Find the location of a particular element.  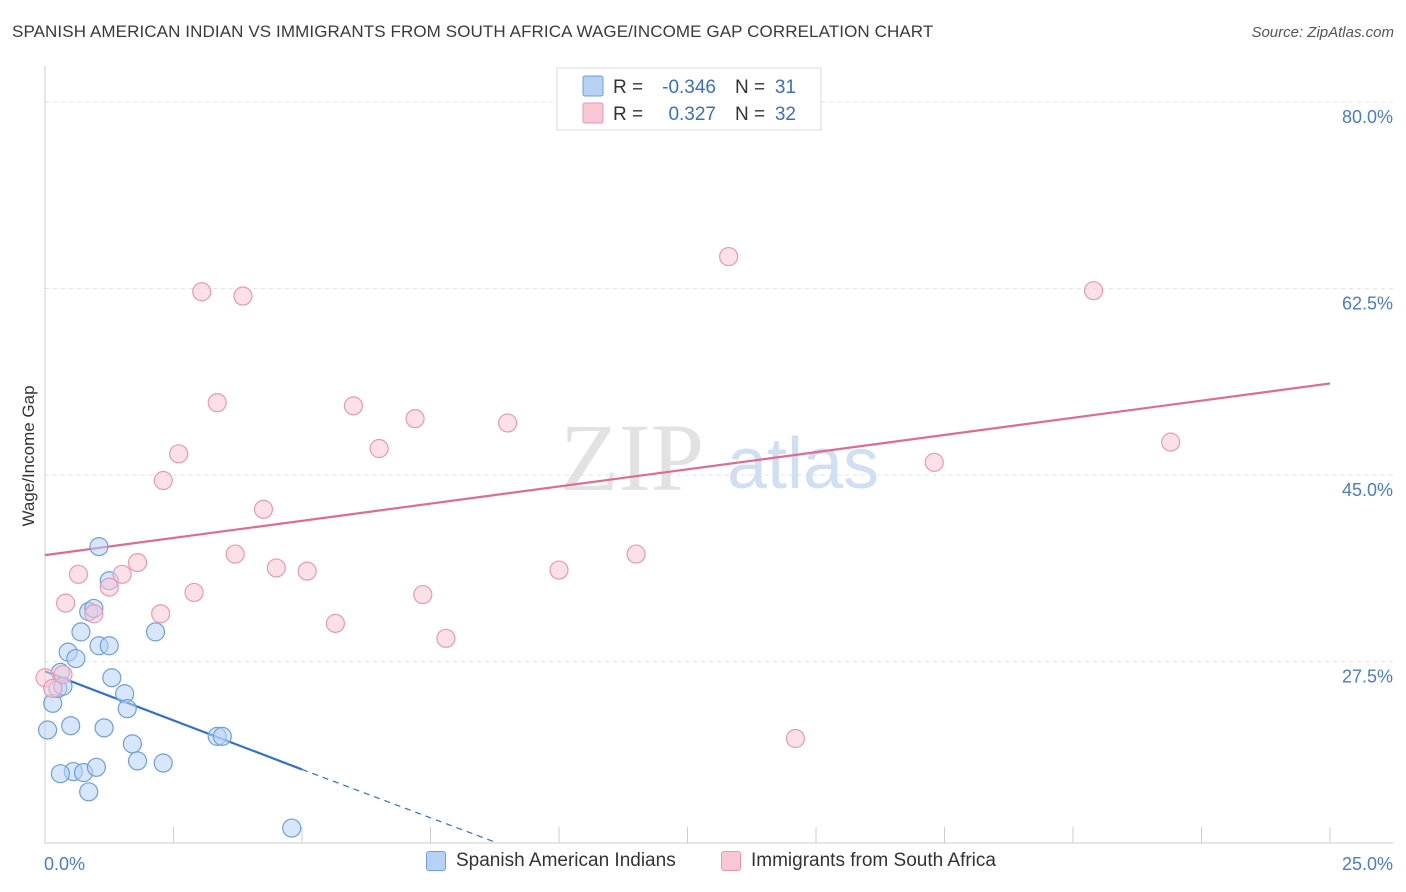

legend-n-label-1: N = is located at coordinates (750, 87).